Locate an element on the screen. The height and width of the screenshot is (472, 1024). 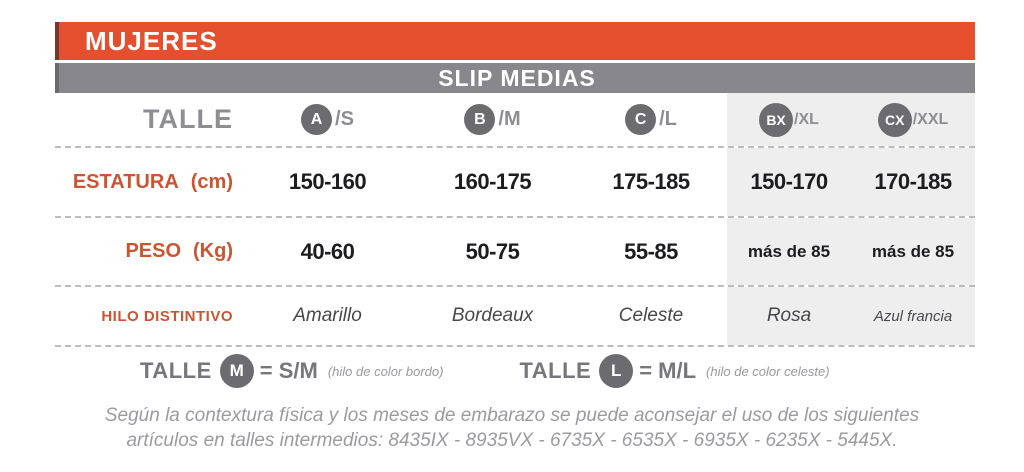
subheader-bar: SLIP MEDIAS is located at coordinates (515, 78).